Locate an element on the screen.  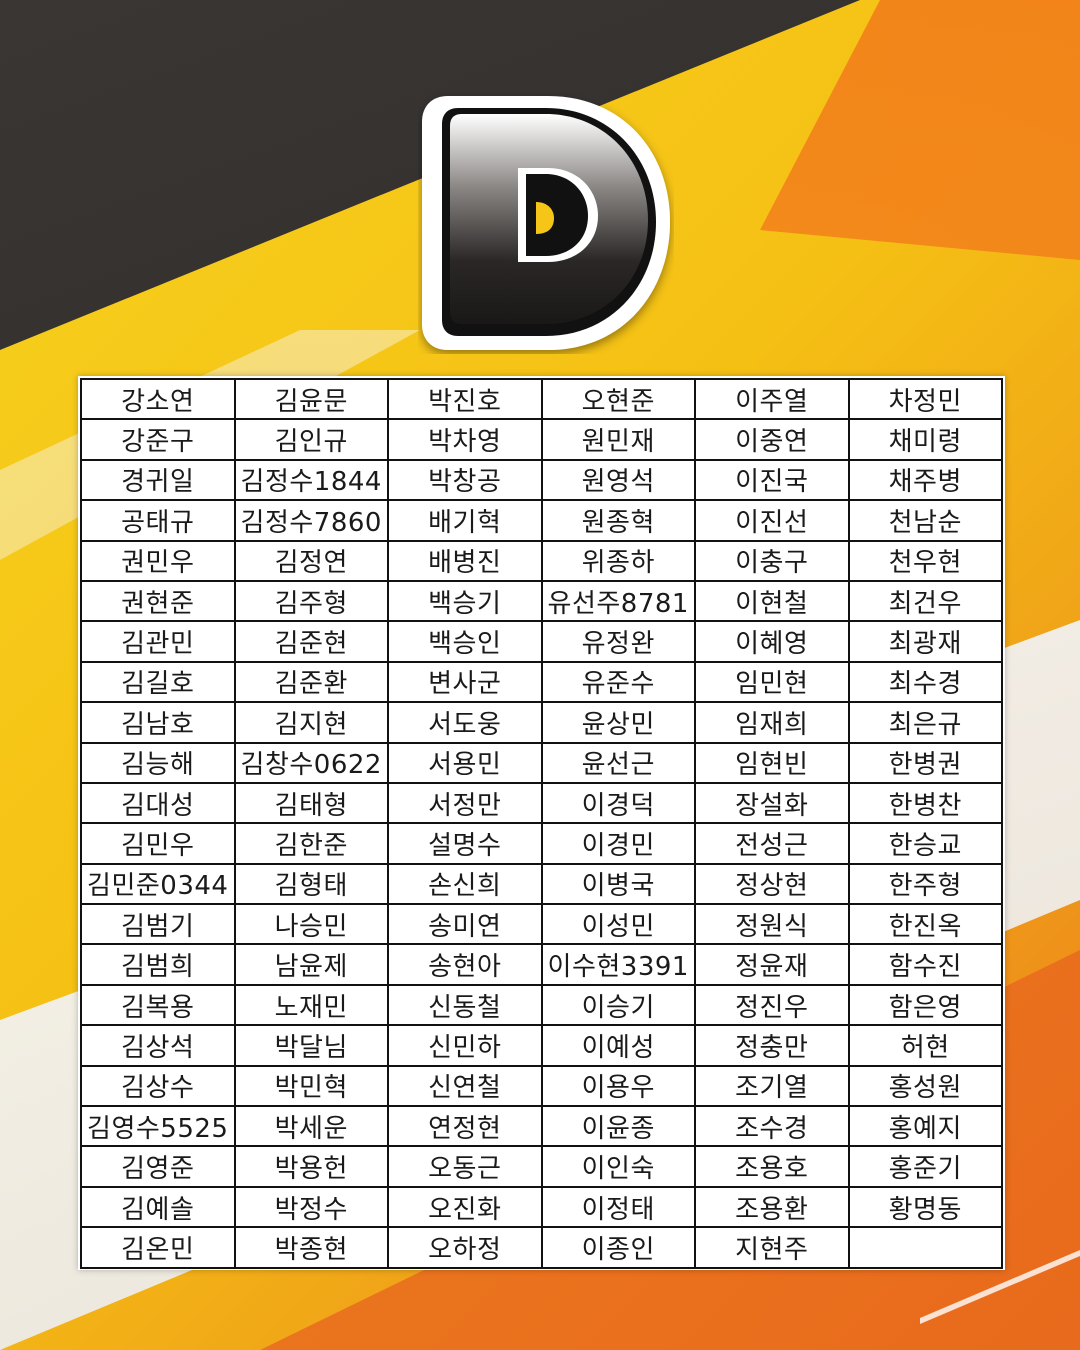
name-cell: 조수경 is located at coordinates (772, 1126).